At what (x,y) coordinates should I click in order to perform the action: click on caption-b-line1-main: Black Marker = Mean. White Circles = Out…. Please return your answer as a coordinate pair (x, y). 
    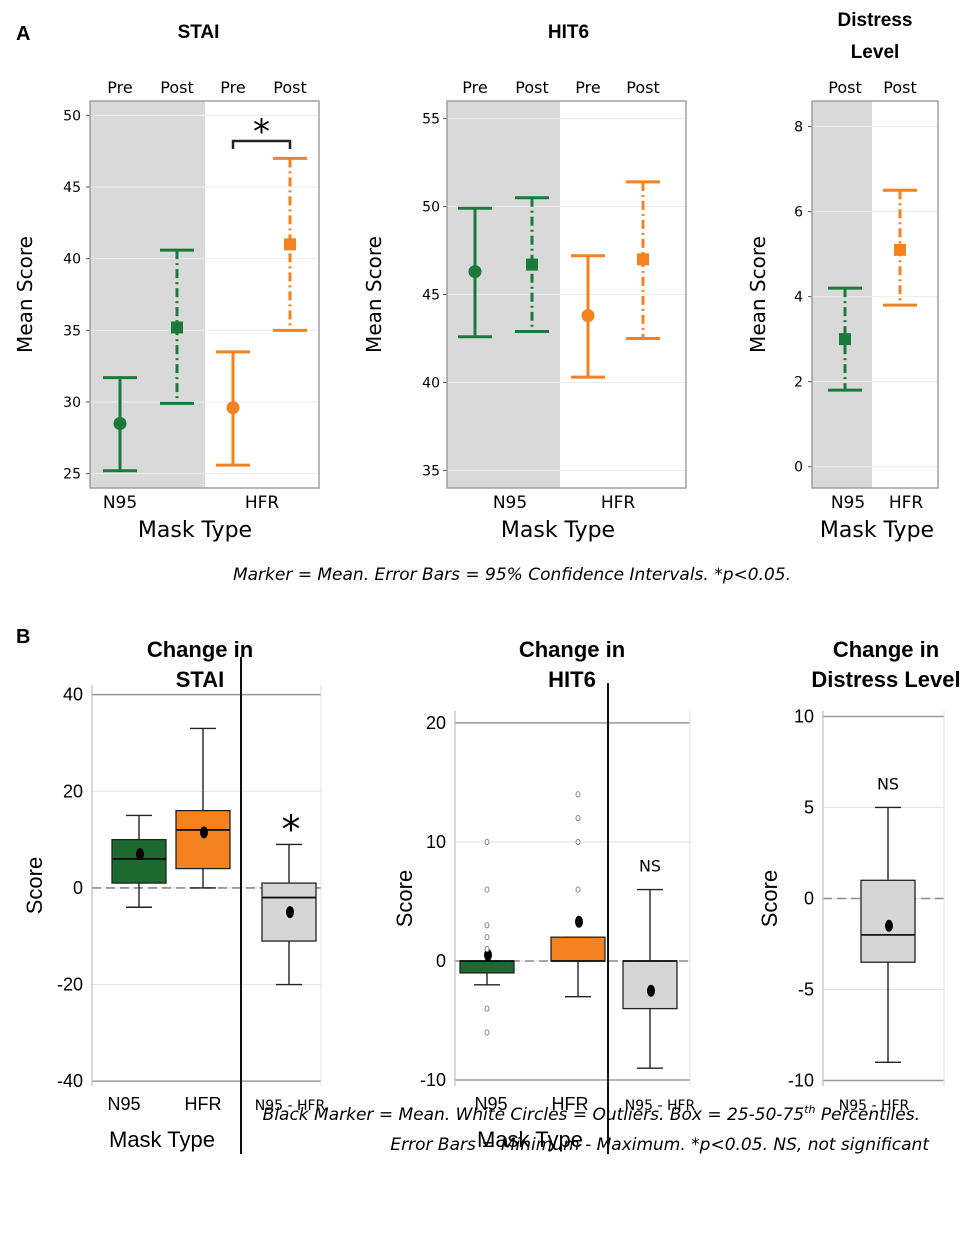
    Looking at the image, I should click on (534, 1115).